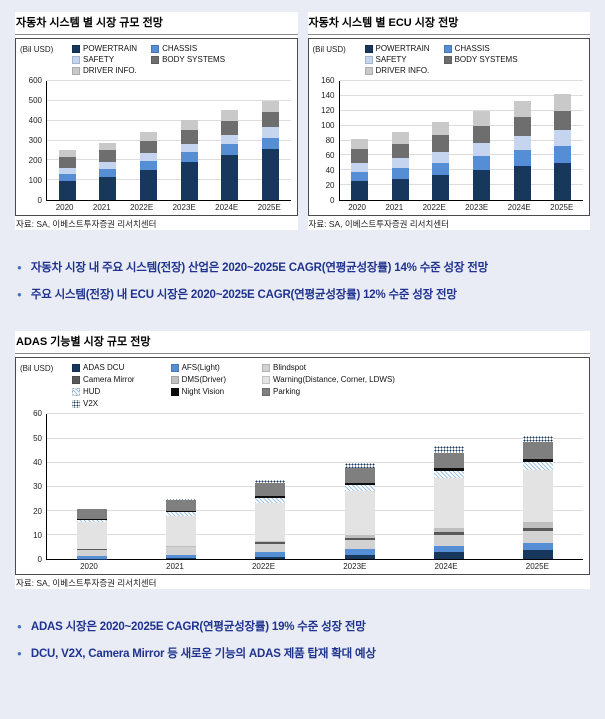 The width and height of the screenshot is (605, 719). I want to click on legend-item: DRIVER INFO., so click(397, 70).